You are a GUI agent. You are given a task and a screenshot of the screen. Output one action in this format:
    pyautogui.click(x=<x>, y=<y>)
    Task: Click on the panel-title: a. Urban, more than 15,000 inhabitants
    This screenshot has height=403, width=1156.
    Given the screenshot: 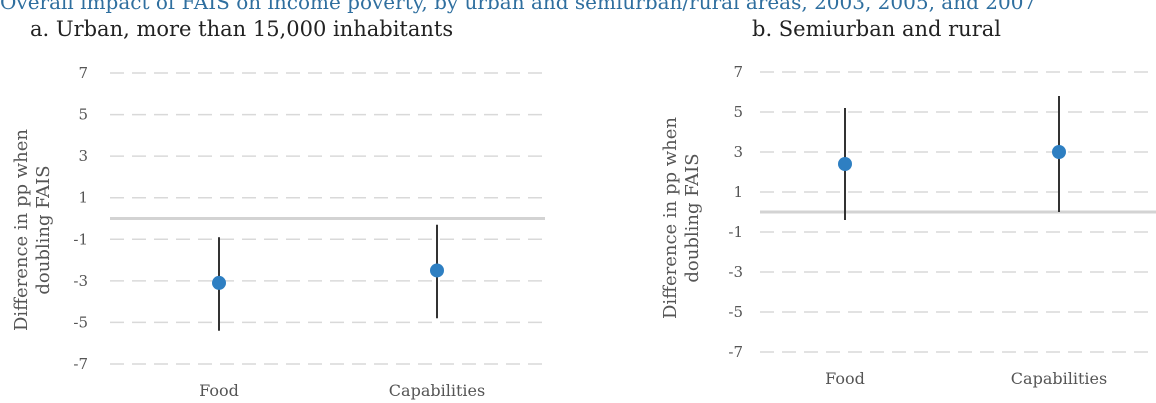 What is the action you would take?
    pyautogui.click(x=241, y=29)
    